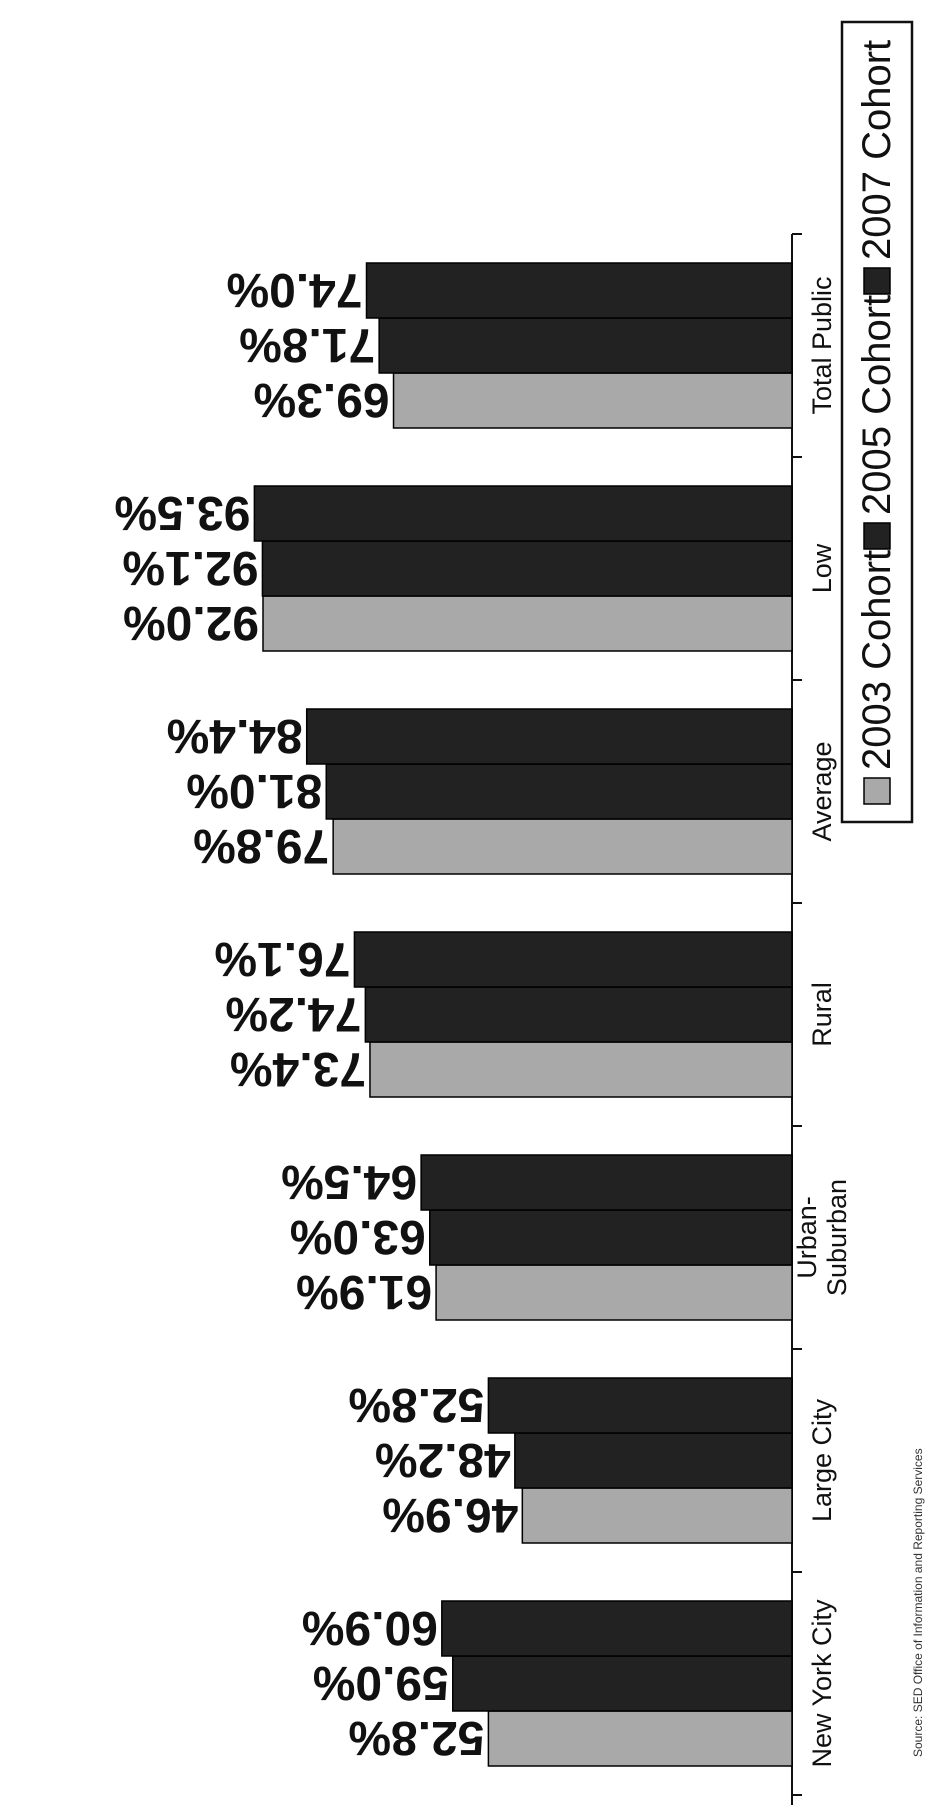  What do you see at coordinates (877, 536) in the screenshot?
I see `legend-swatch-2005-cohort` at bounding box center [877, 536].